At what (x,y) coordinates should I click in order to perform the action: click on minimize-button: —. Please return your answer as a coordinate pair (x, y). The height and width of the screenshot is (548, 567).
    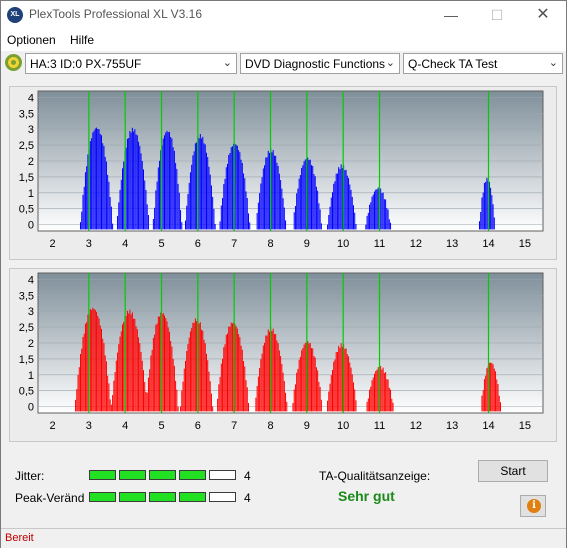
    Looking at the image, I should click on (451, 15).